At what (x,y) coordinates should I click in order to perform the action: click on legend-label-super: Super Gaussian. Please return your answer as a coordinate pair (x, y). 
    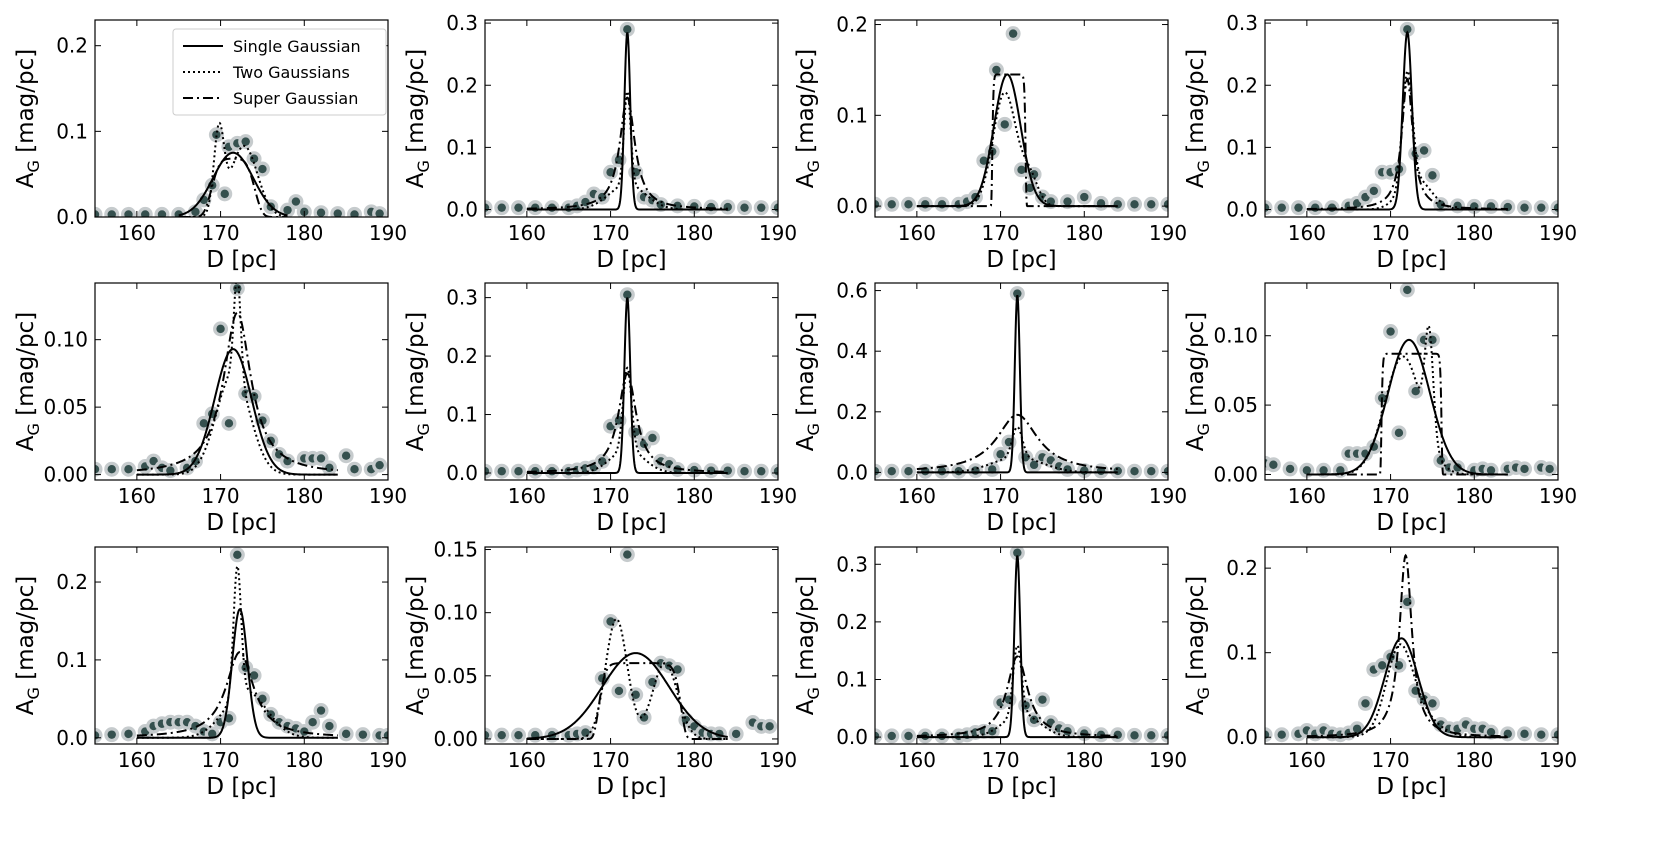
    Looking at the image, I should click on (295, 98).